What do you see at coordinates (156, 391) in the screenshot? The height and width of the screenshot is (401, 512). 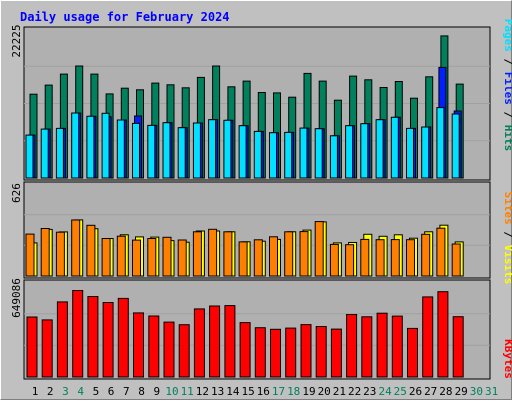 I see `day-label: 9` at bounding box center [156, 391].